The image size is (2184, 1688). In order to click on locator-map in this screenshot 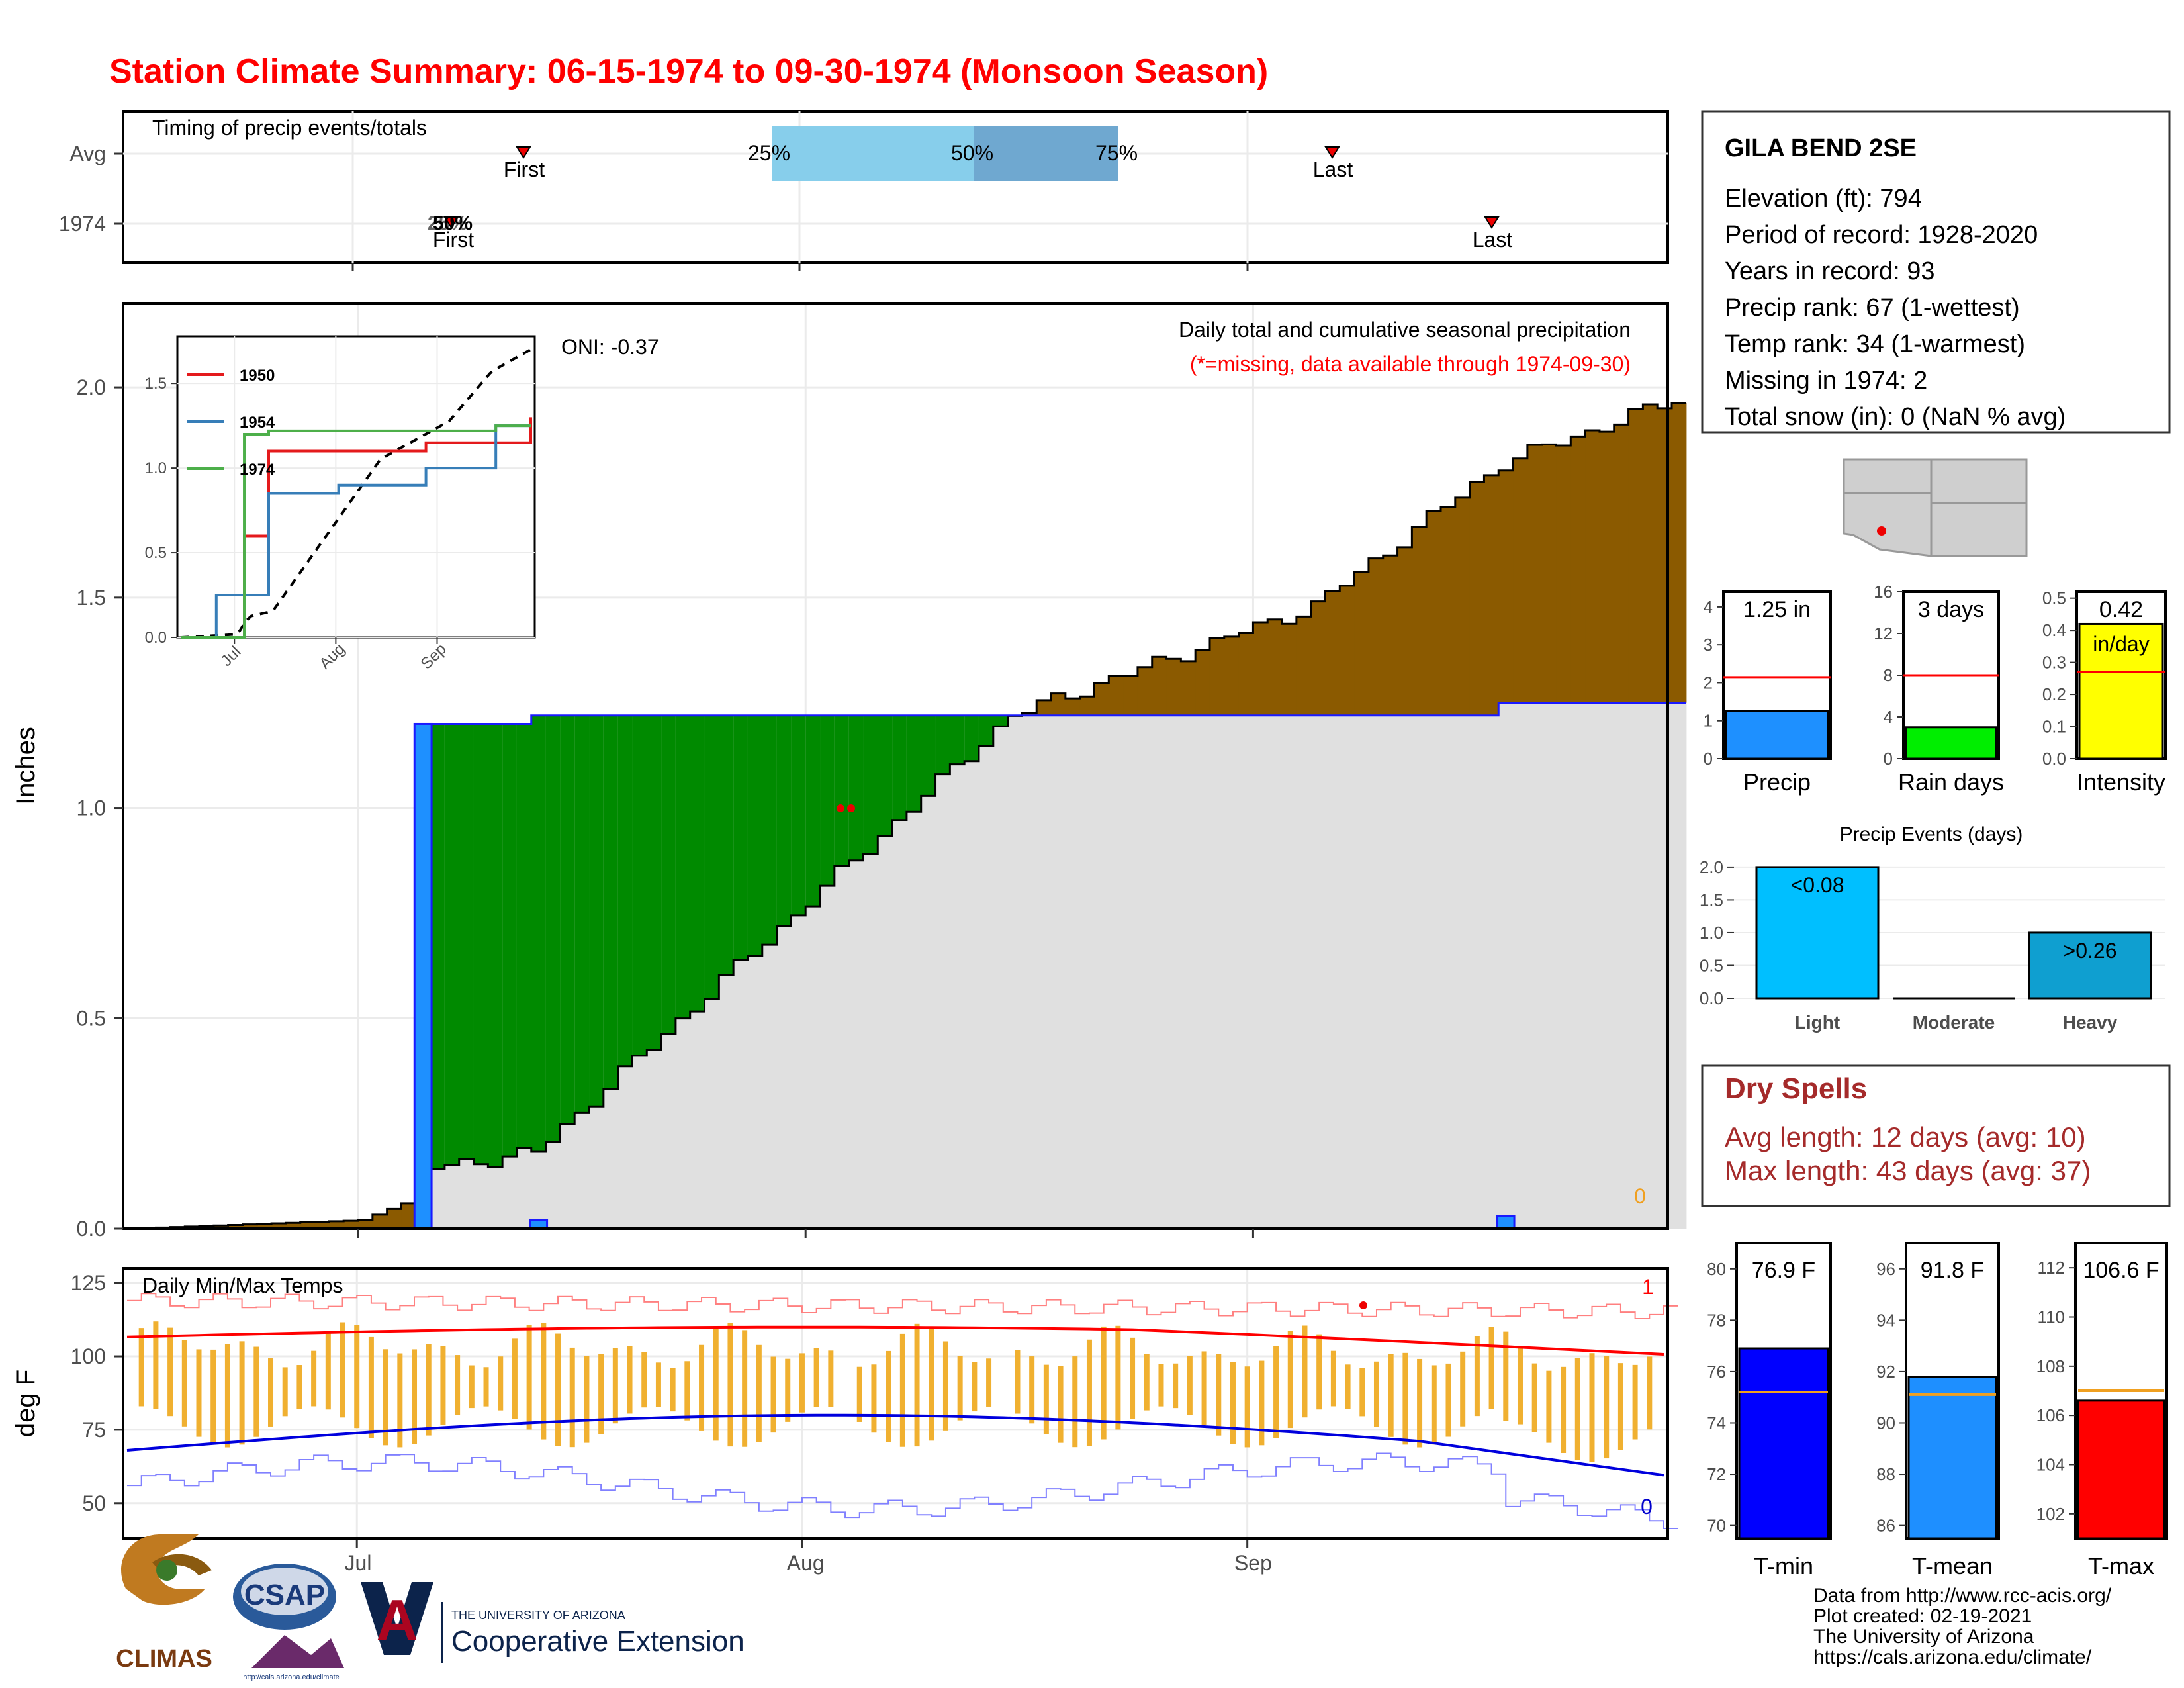, I will do `click(1936, 507)`.